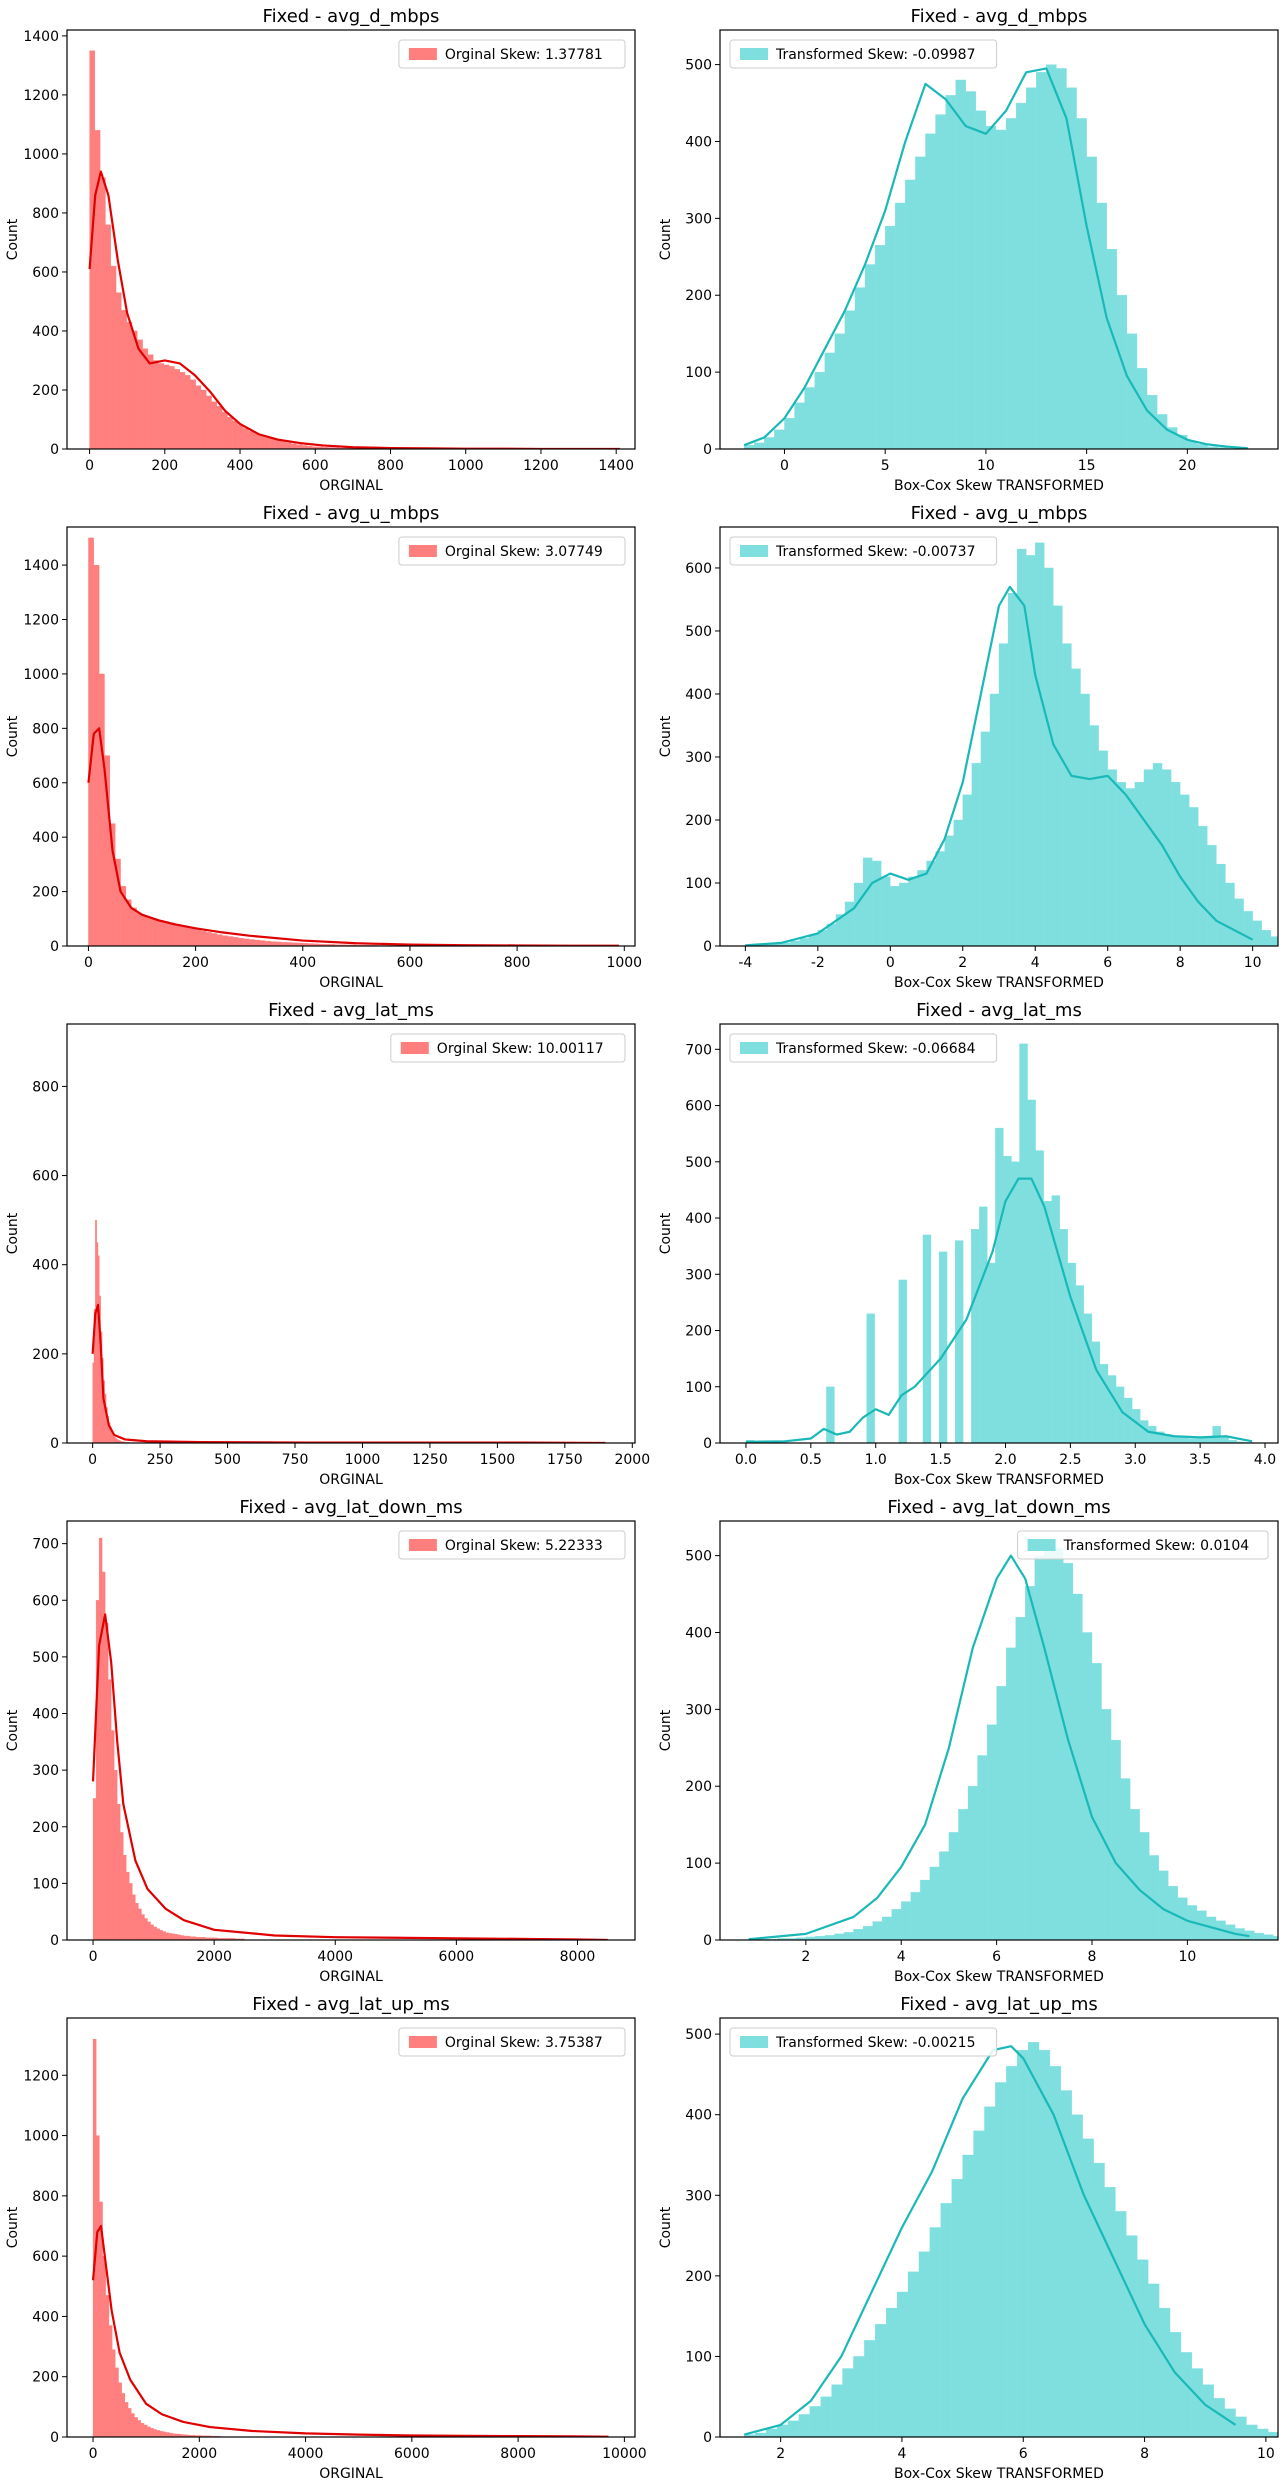 Image resolution: width=1288 pixels, height=2490 pixels. What do you see at coordinates (351, 1480) in the screenshot?
I see `x-axis-label: ORGINAL` at bounding box center [351, 1480].